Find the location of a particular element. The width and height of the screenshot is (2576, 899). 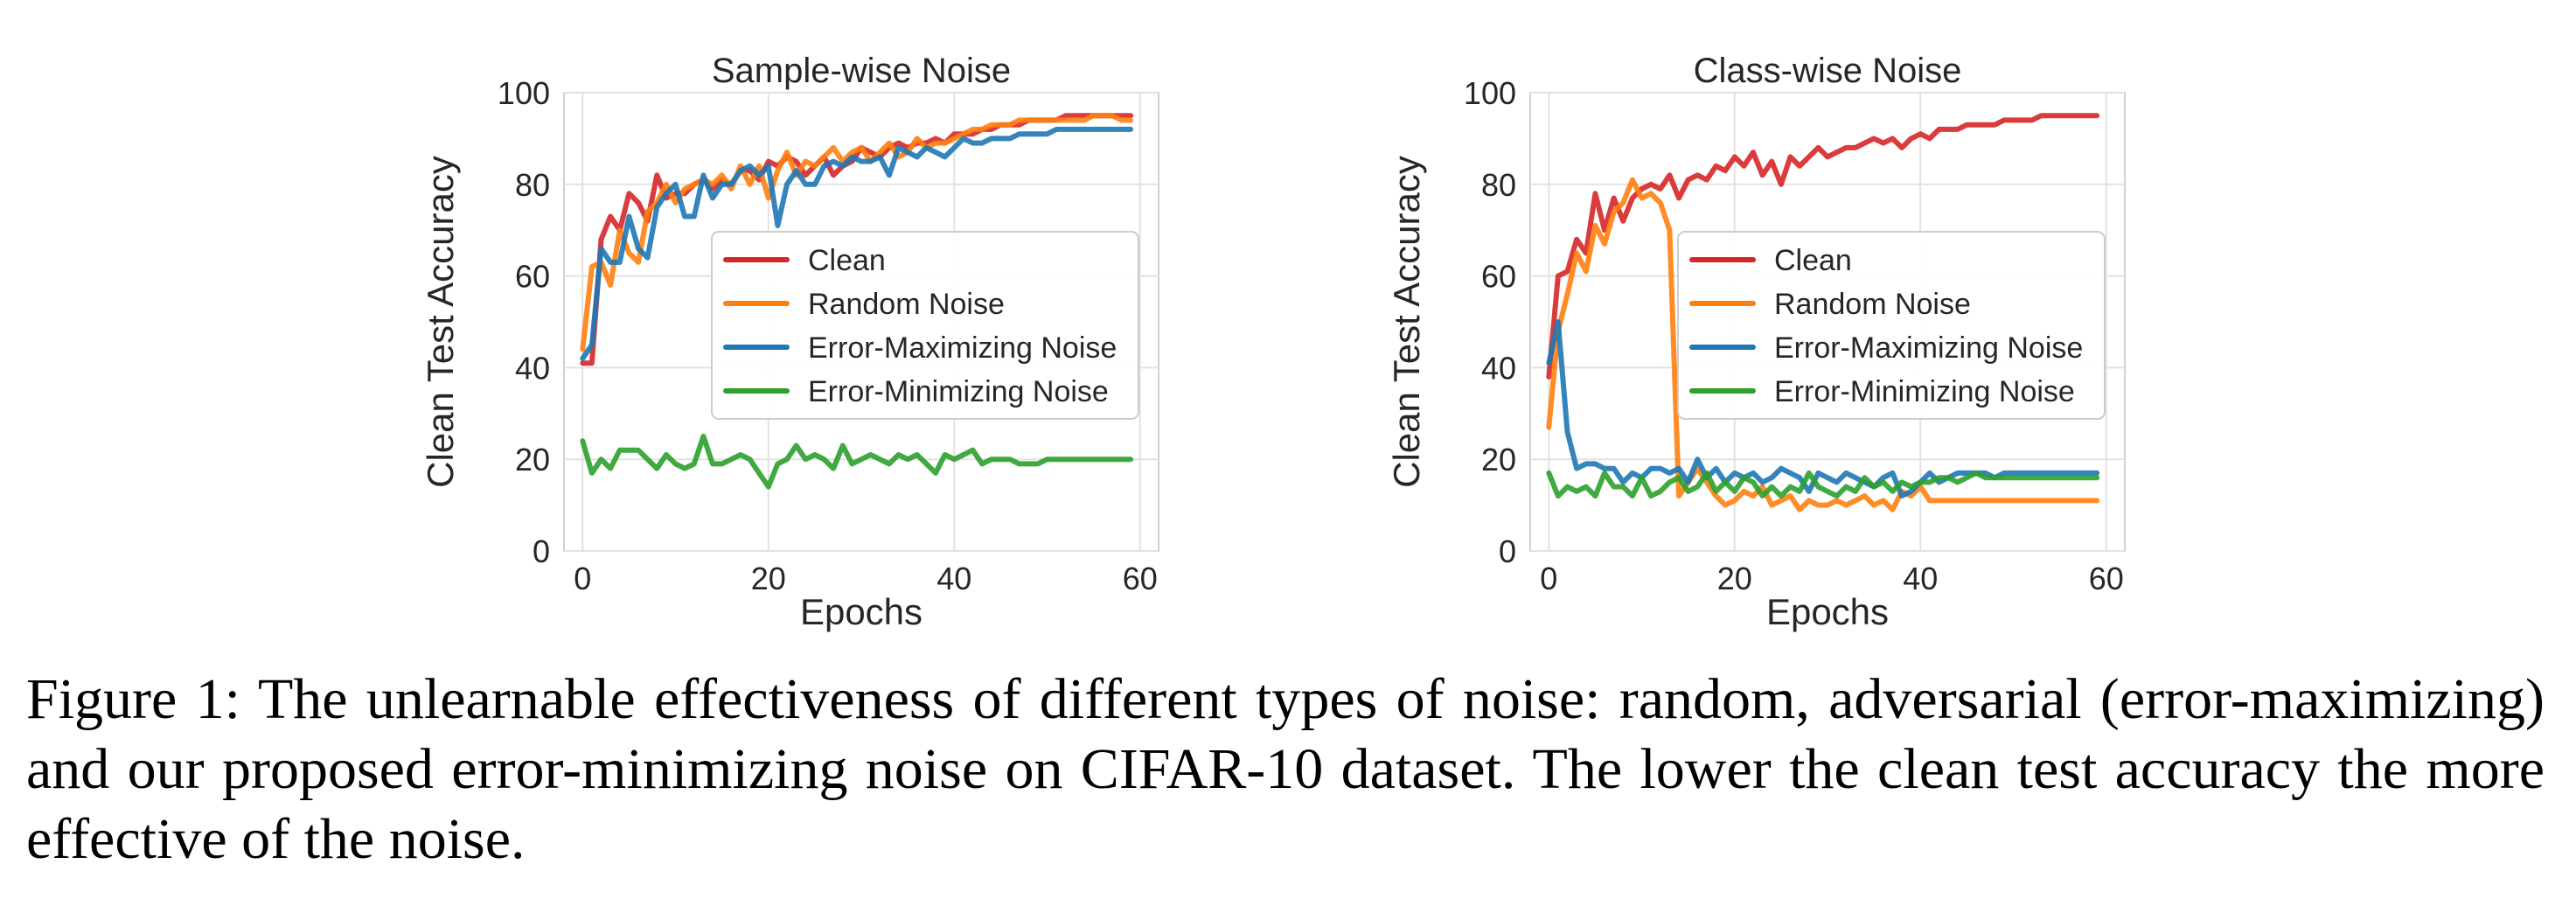

chart-title: Class-wise Noise is located at coordinates (1828, 71).